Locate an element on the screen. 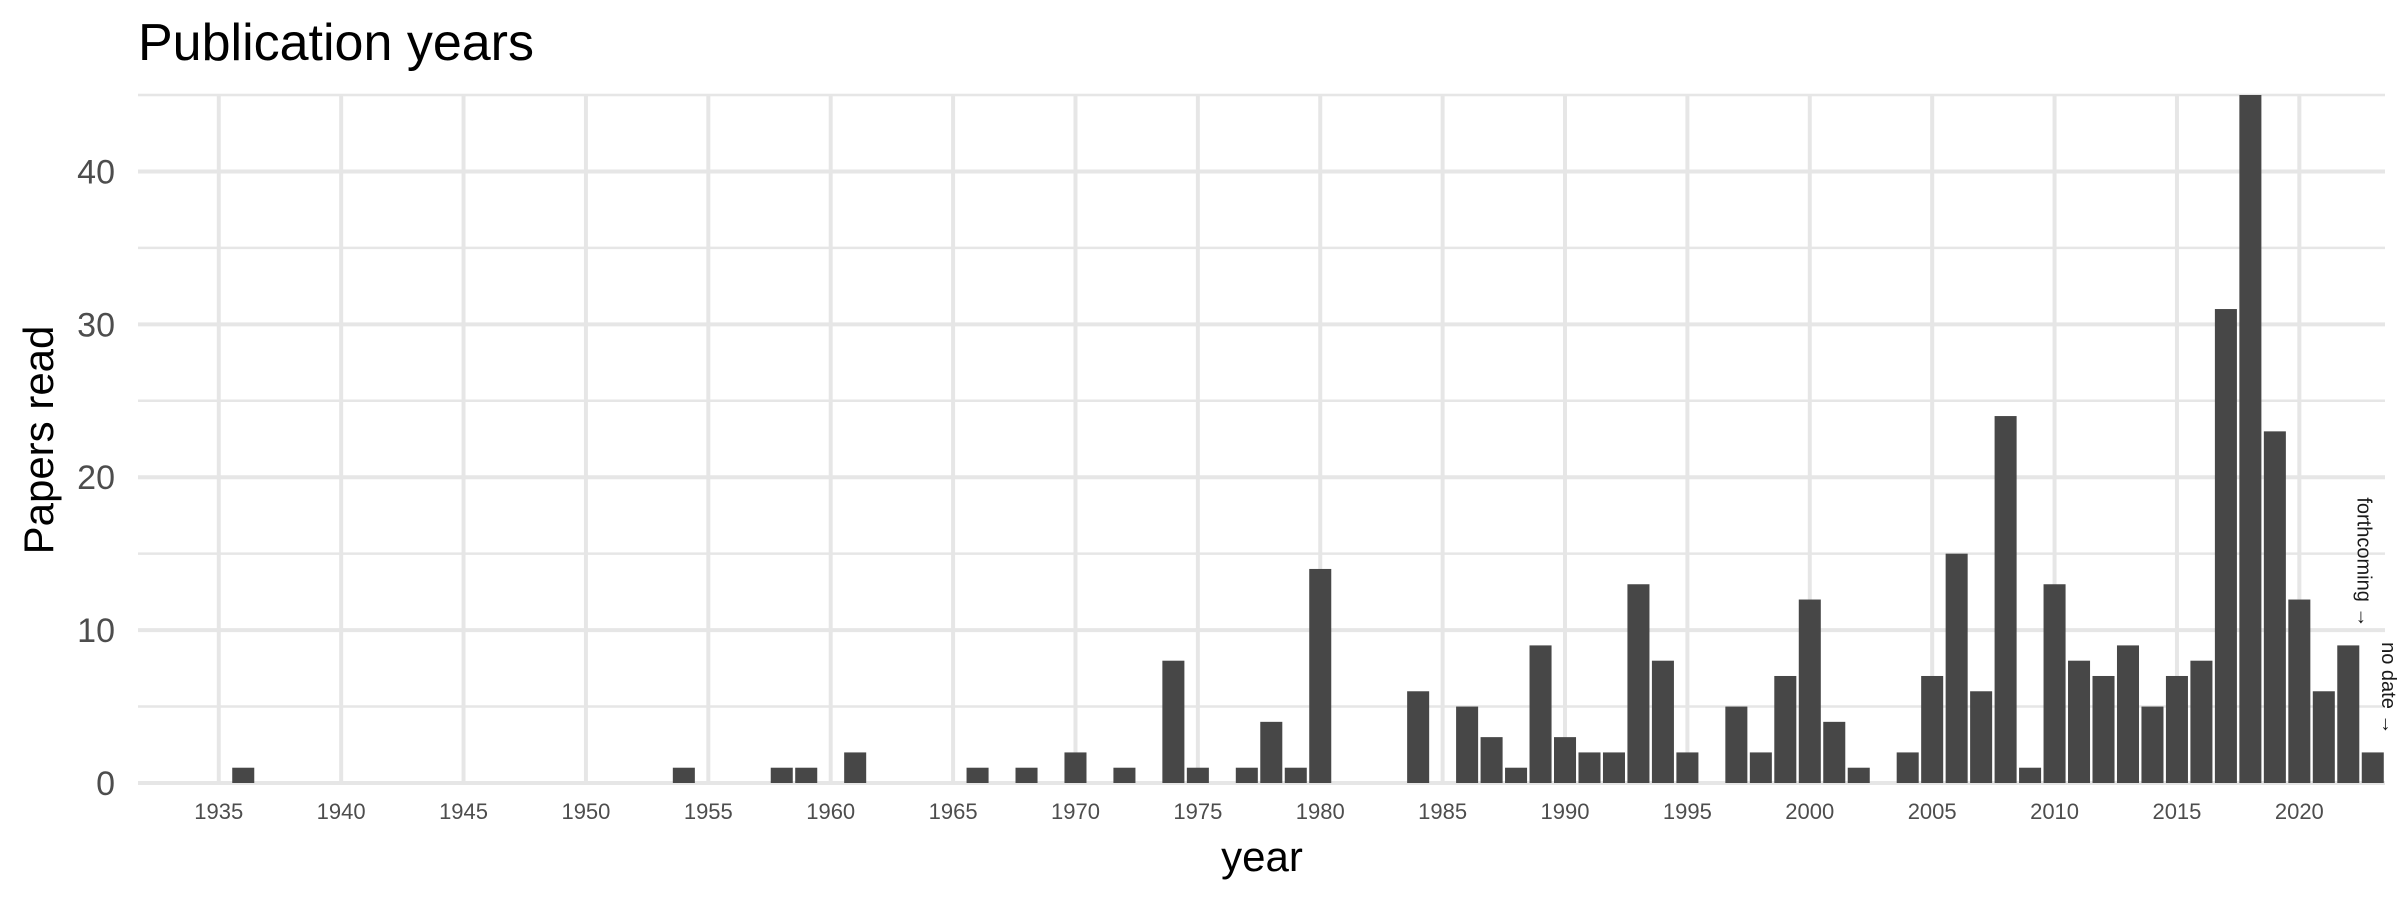 This screenshot has height=900, width=2400. chart-title: Publication years is located at coordinates (336, 43).